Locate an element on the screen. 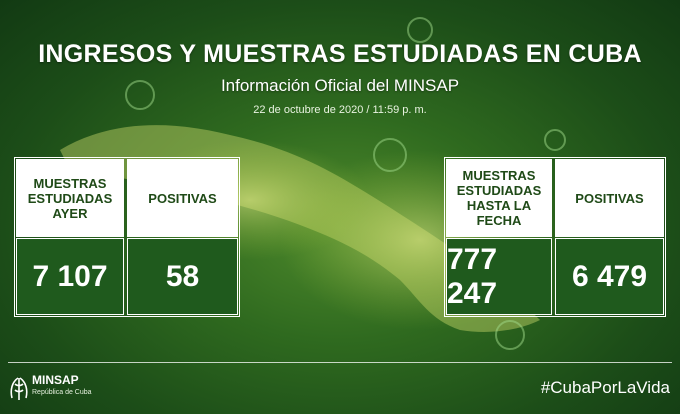  cumulative-samples-panel is located at coordinates (555, 237).